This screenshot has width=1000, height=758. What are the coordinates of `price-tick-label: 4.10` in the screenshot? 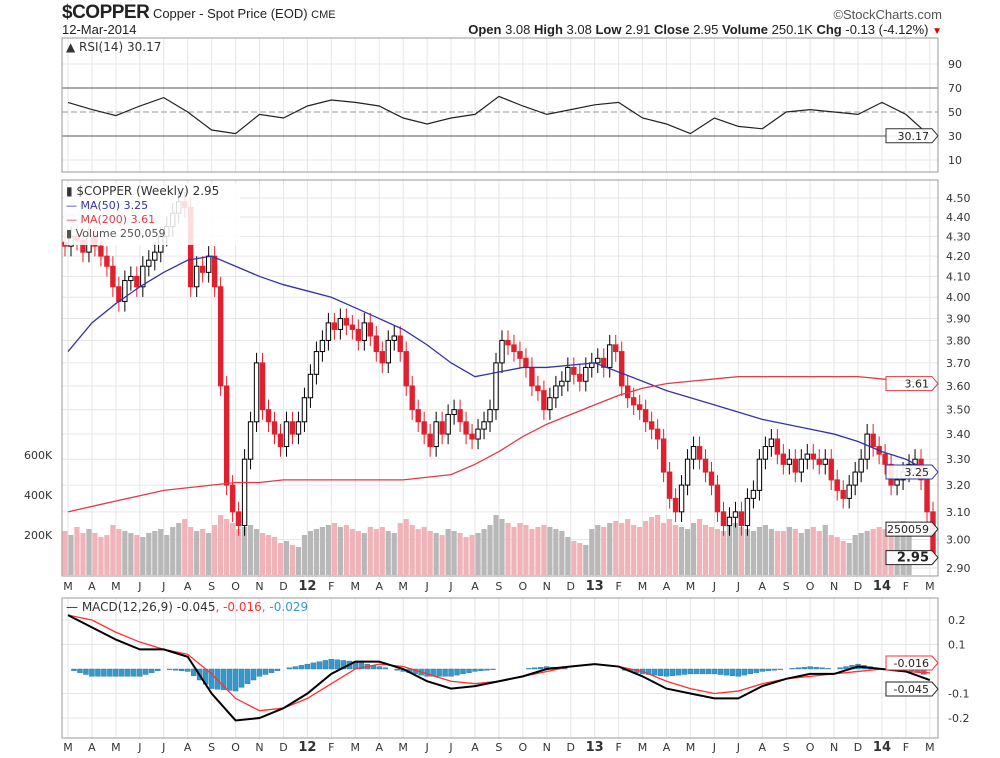 It's located at (958, 276).